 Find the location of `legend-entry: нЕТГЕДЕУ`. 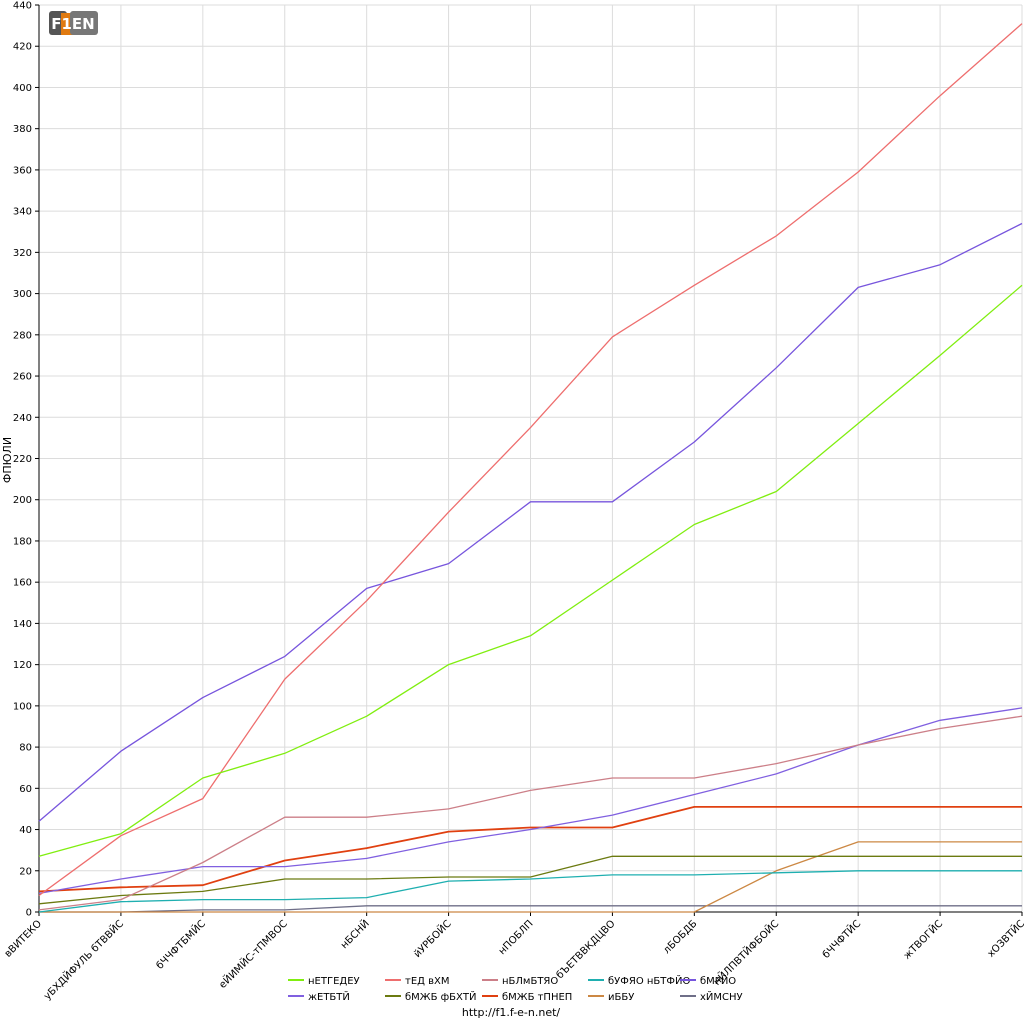

legend-entry: нЕТГЕДЕУ is located at coordinates (324, 981).